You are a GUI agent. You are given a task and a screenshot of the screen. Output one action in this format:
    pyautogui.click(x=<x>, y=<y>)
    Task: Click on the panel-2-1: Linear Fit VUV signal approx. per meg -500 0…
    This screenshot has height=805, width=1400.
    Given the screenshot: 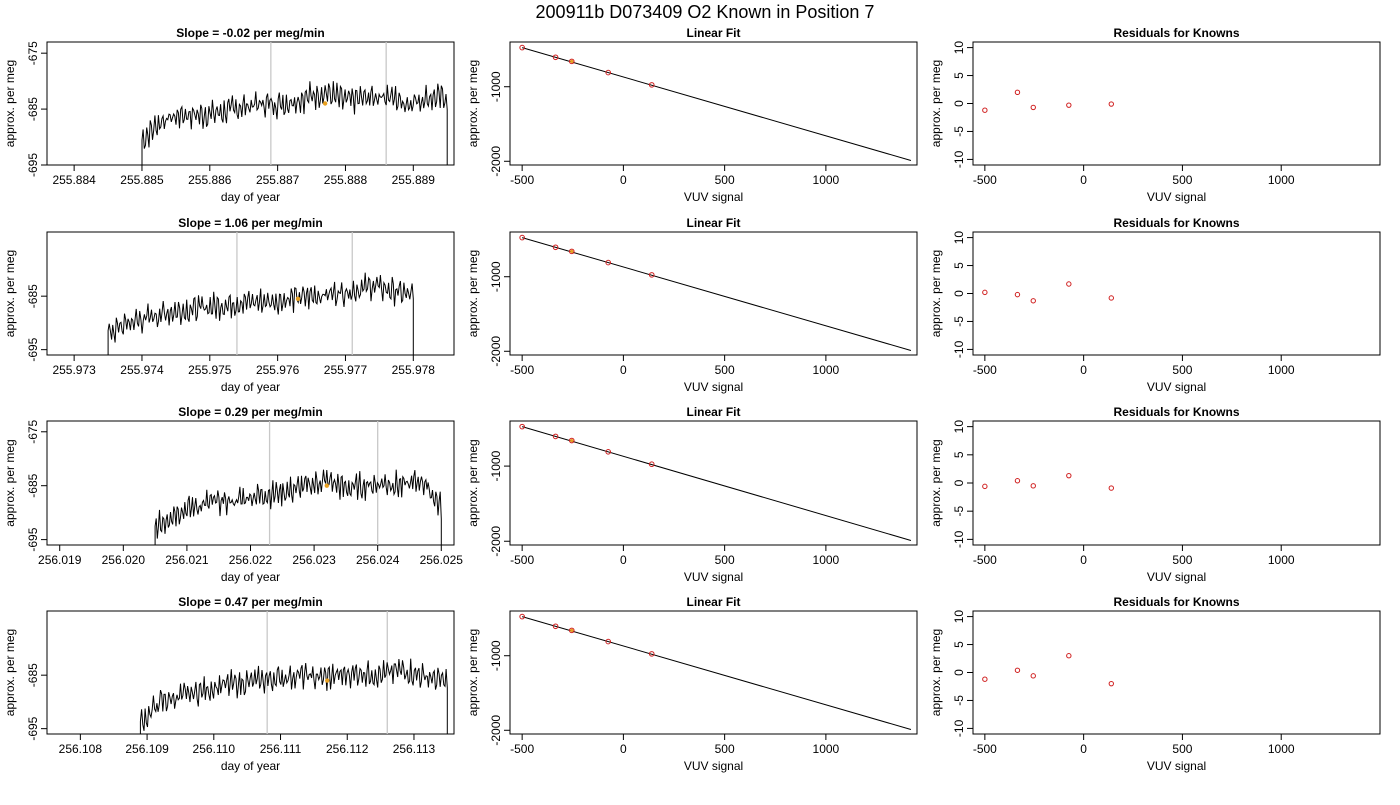 What is the action you would take?
    pyautogui.click(x=692, y=494)
    